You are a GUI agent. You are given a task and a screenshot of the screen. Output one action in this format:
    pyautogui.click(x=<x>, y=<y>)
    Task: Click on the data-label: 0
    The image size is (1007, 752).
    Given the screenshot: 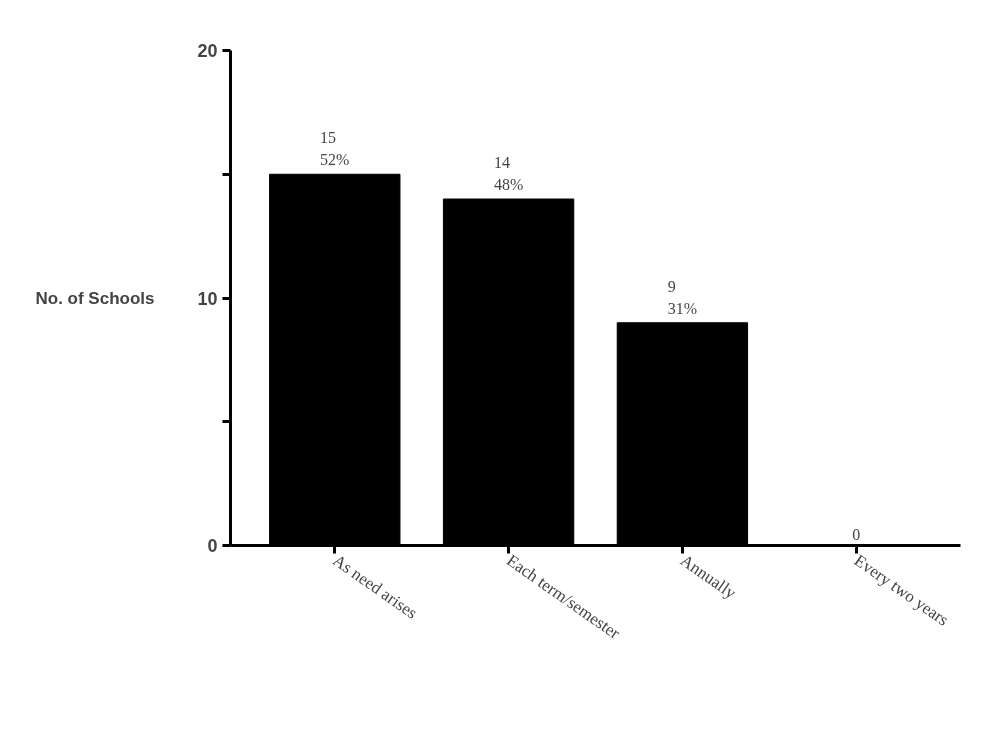 What is the action you would take?
    pyautogui.click(x=856, y=534)
    